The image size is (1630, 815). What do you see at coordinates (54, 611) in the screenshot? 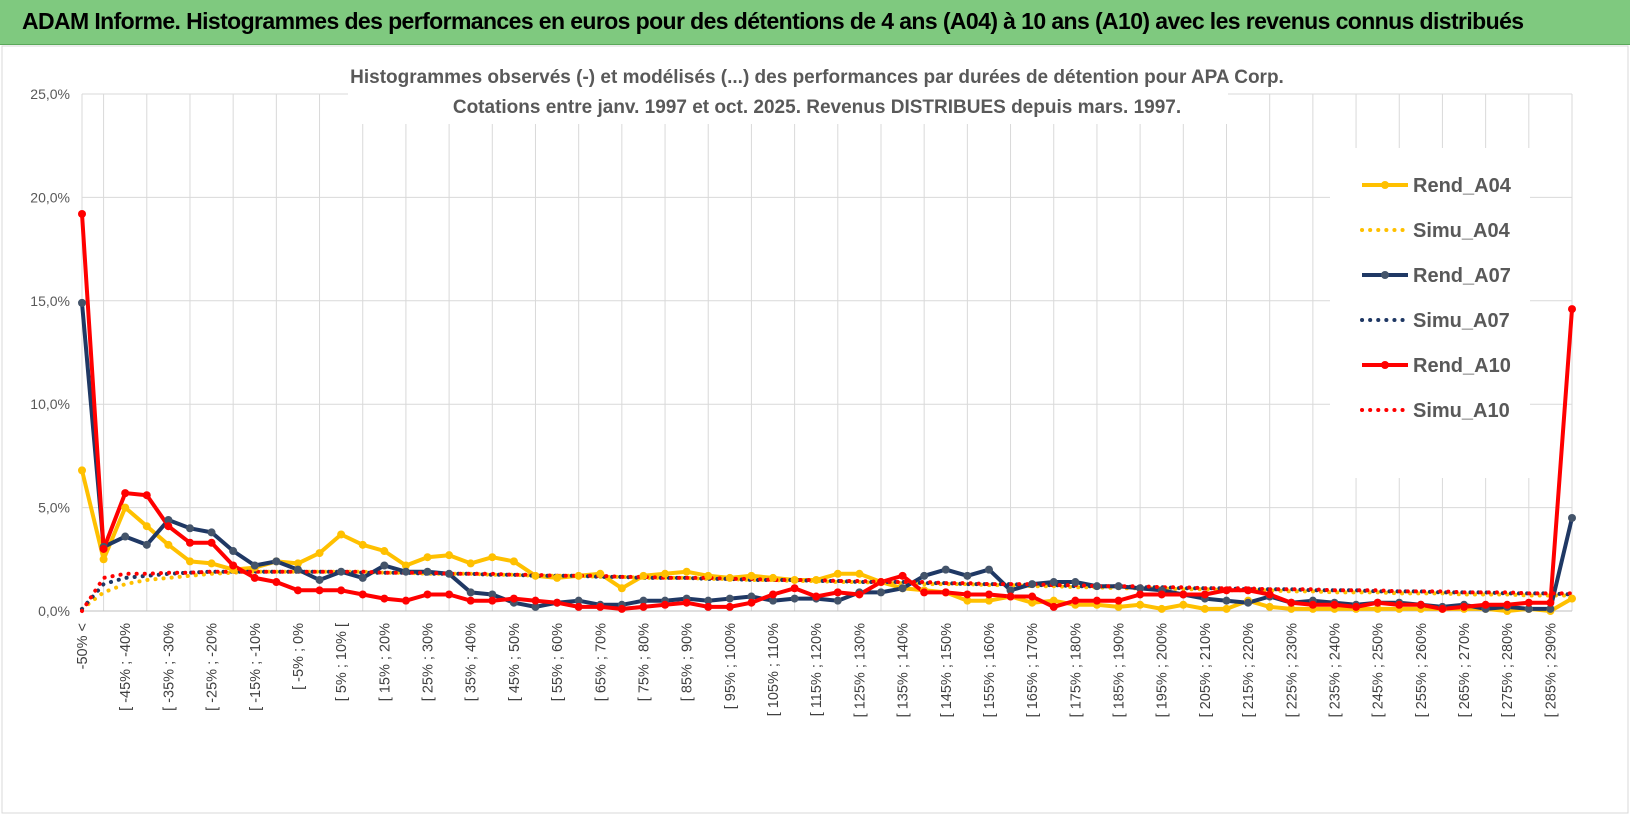
I see `y-tick-label: 0,0%` at bounding box center [54, 611].